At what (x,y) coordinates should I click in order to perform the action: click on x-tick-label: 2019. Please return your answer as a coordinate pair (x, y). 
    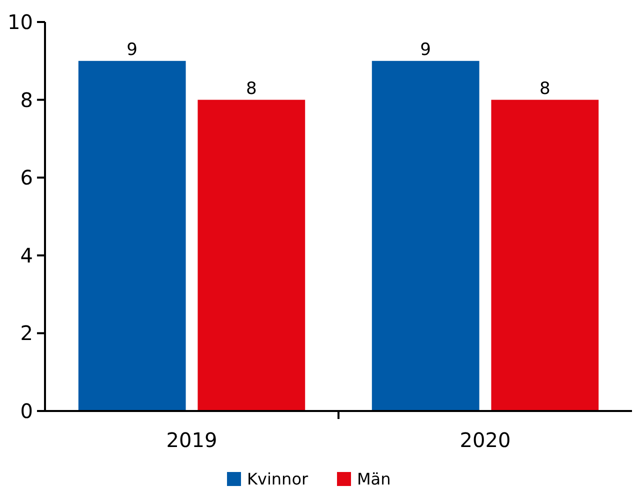
    Looking at the image, I should click on (192, 440).